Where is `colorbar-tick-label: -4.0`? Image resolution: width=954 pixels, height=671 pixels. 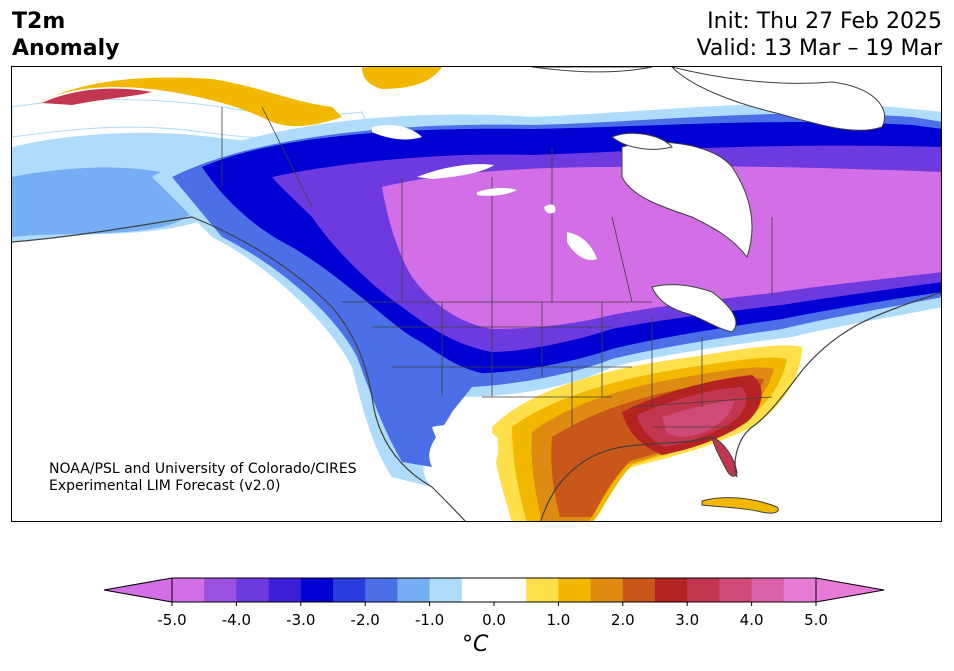
colorbar-tick-label: -4.0 is located at coordinates (236, 620).